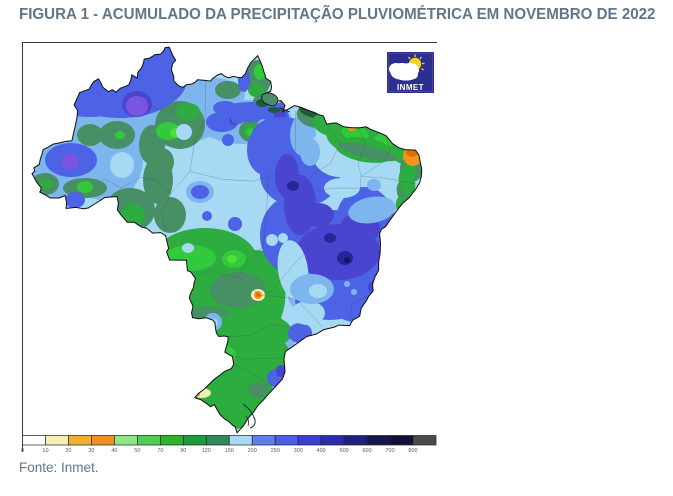 This screenshot has height=496, width=673. Describe the element at coordinates (114, 451) in the screenshot. I see `svg-text: 40` at that location.